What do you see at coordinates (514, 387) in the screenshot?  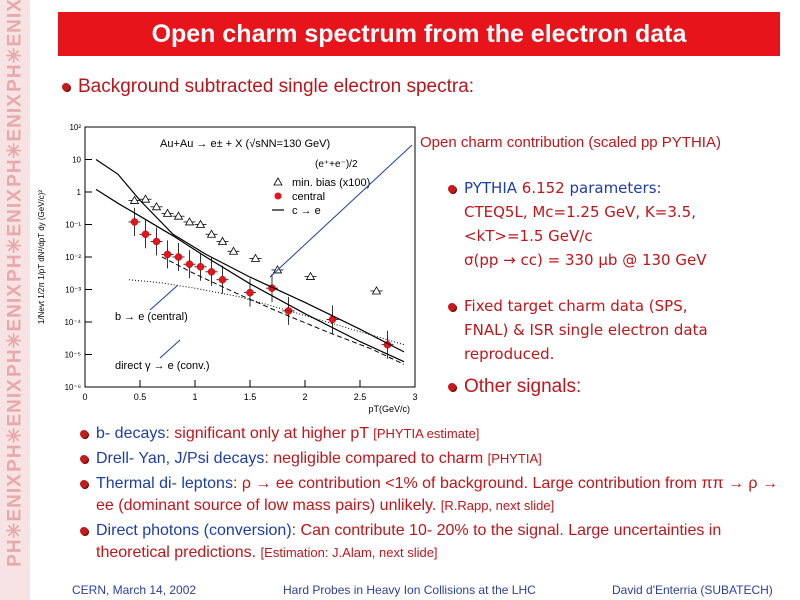 I see `other-signals-heading: Other signals:` at bounding box center [514, 387].